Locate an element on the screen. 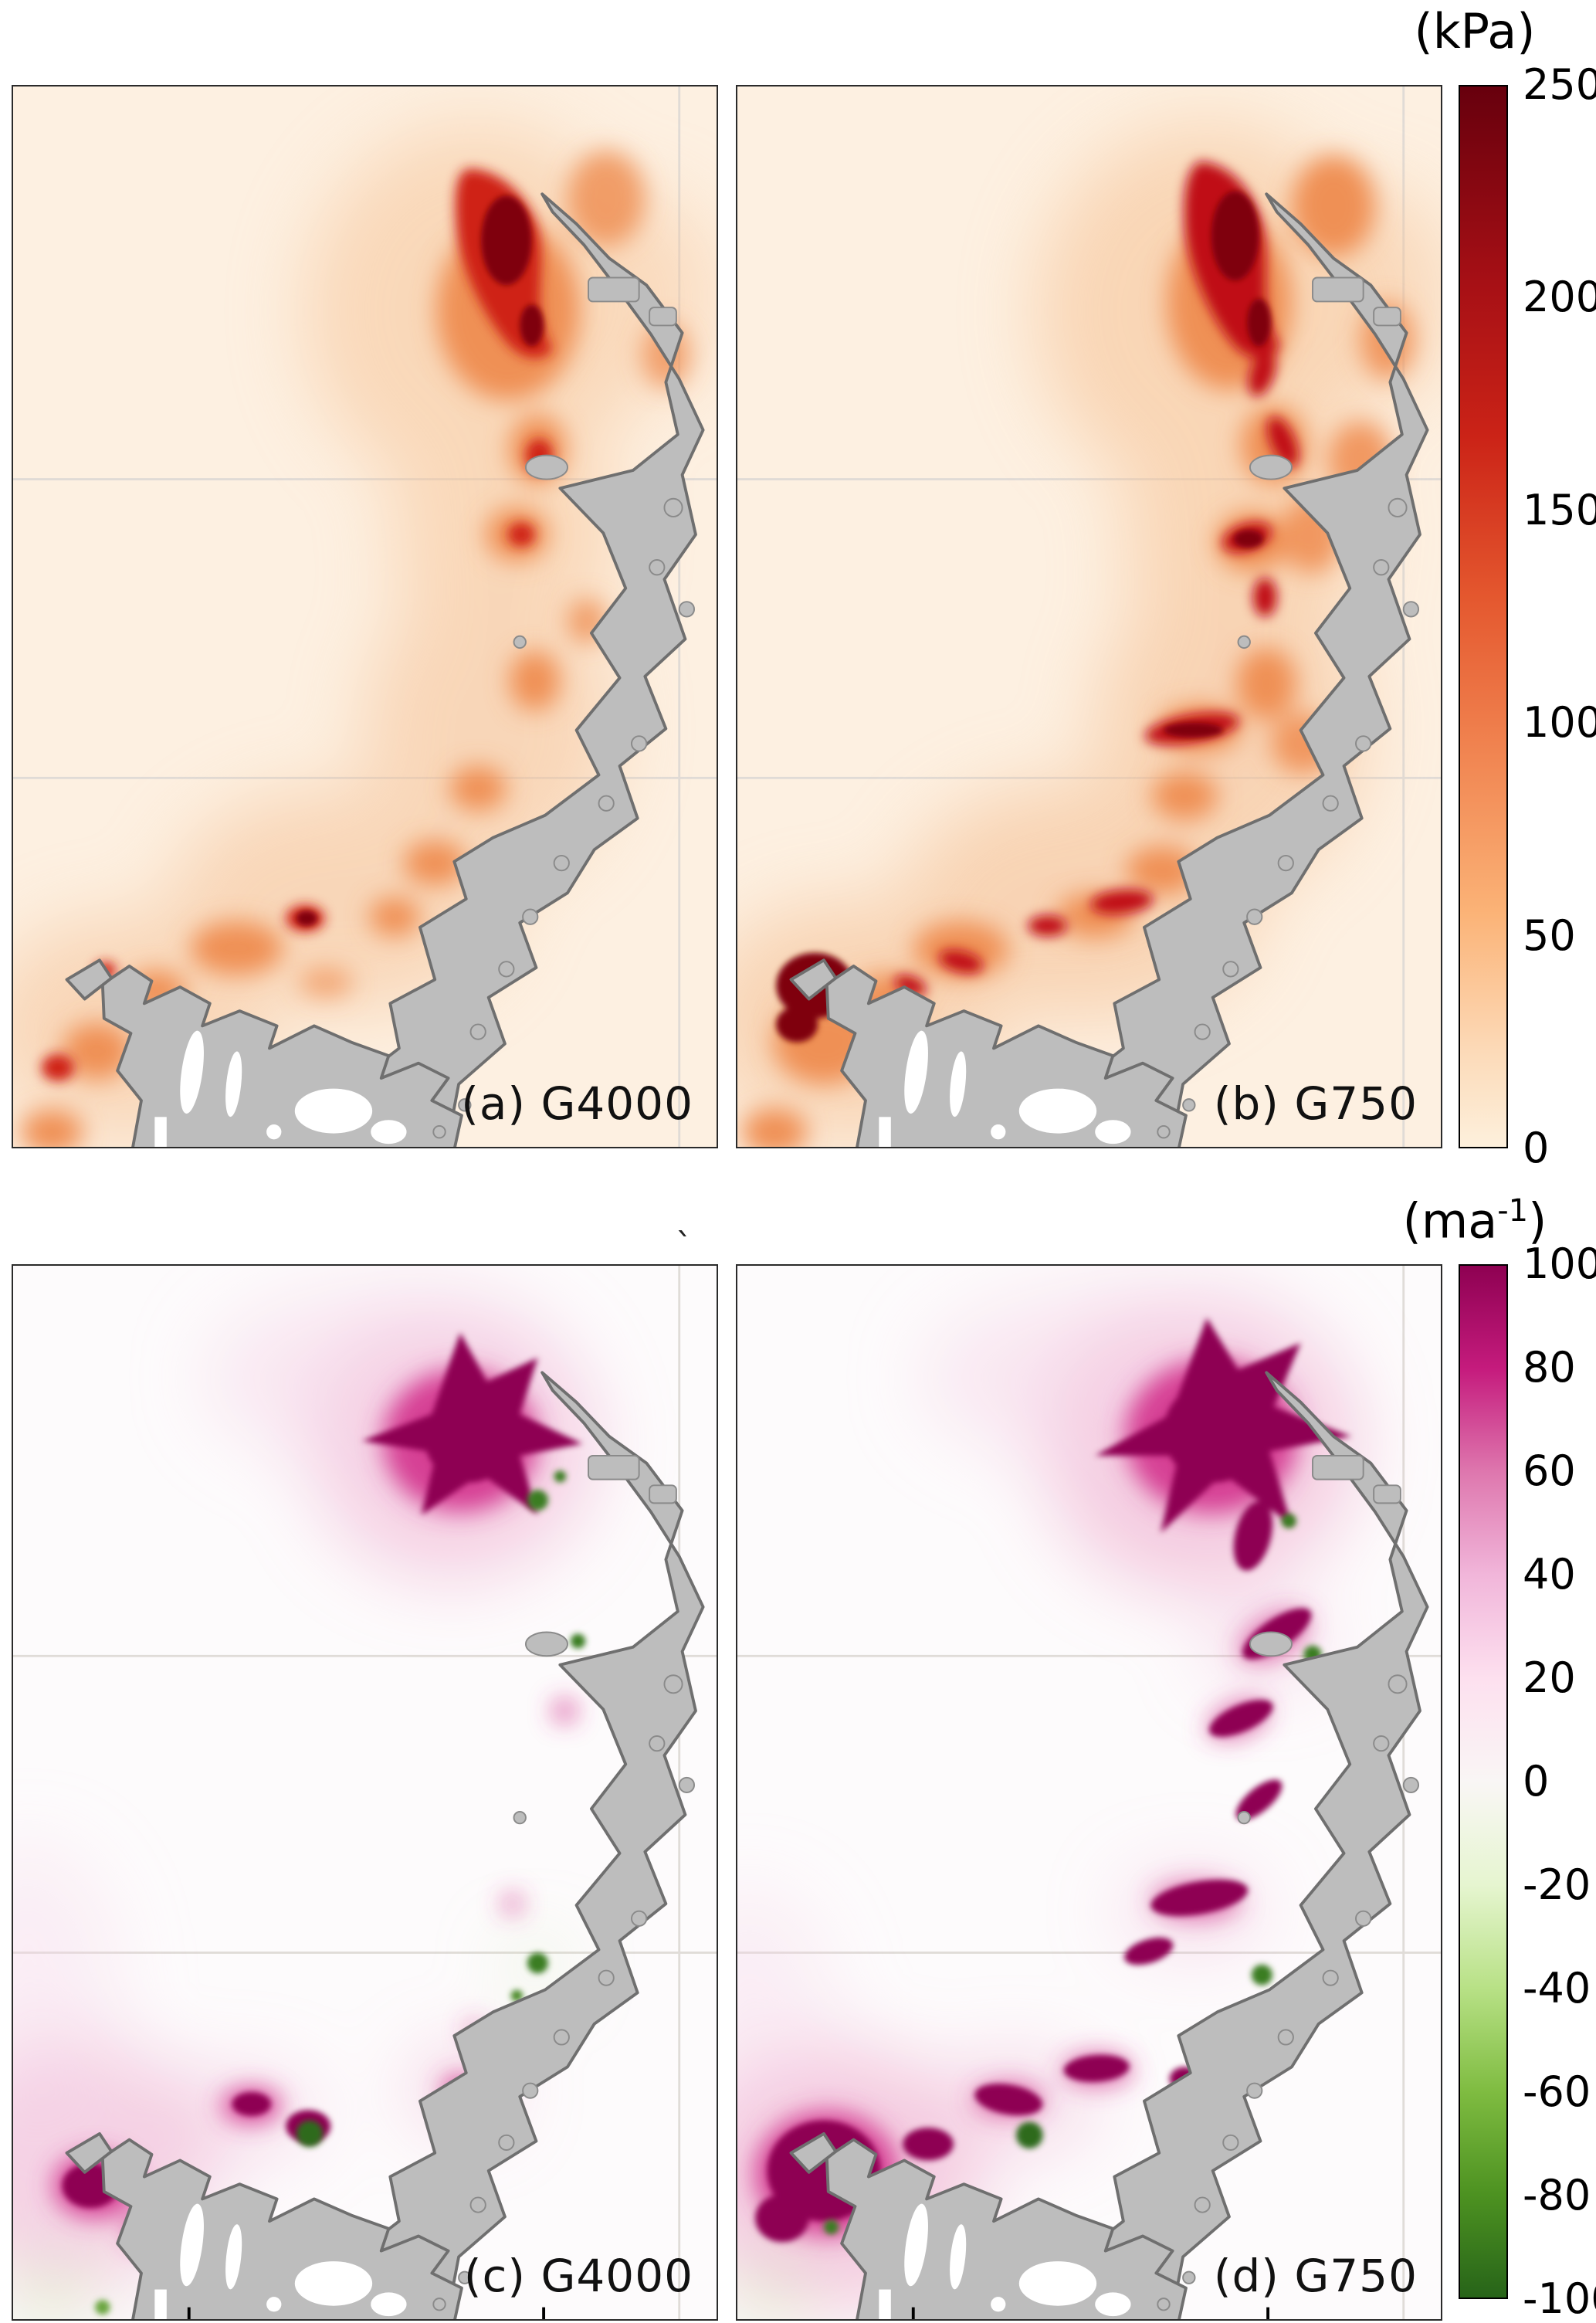 This screenshot has height=2323, width=1596. tick-label: 40 is located at coordinates (1549, 1574).